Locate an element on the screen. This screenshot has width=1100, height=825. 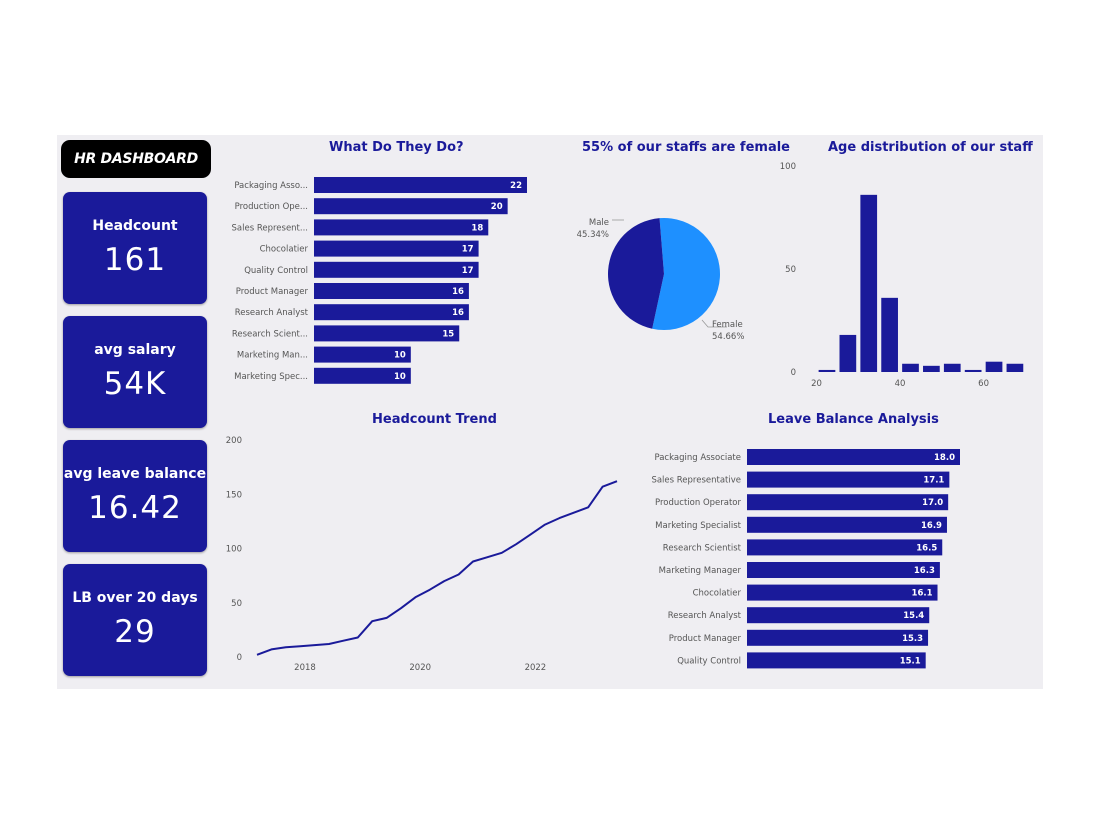
data-label: 16 is located at coordinates (458, 313).